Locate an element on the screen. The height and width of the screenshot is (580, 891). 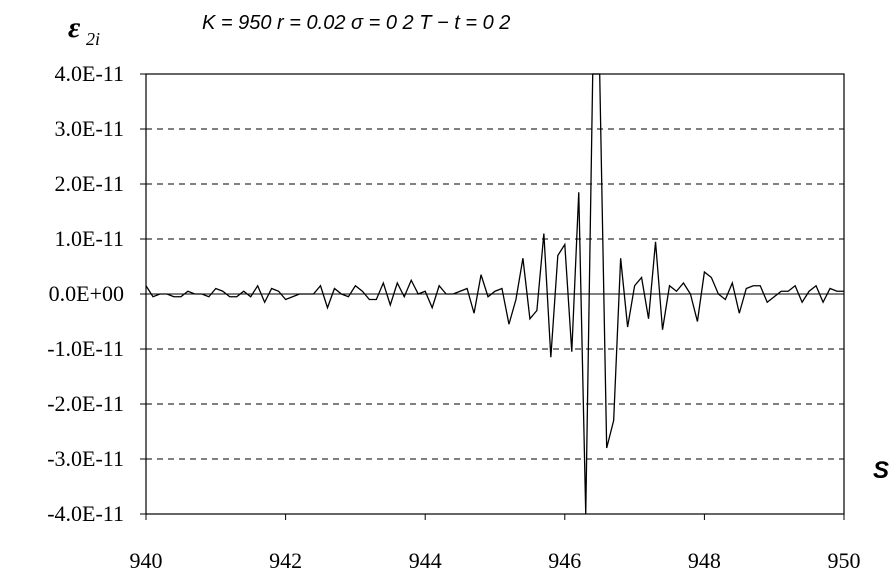
x-axis-label: S is located at coordinates (881, 470).